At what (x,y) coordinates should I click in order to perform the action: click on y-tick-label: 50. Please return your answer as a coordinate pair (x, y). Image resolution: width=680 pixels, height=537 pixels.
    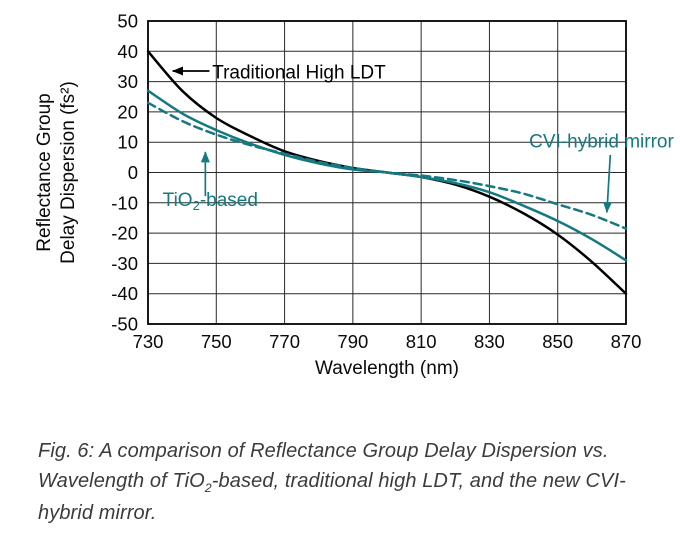
    Looking at the image, I should click on (127, 21).